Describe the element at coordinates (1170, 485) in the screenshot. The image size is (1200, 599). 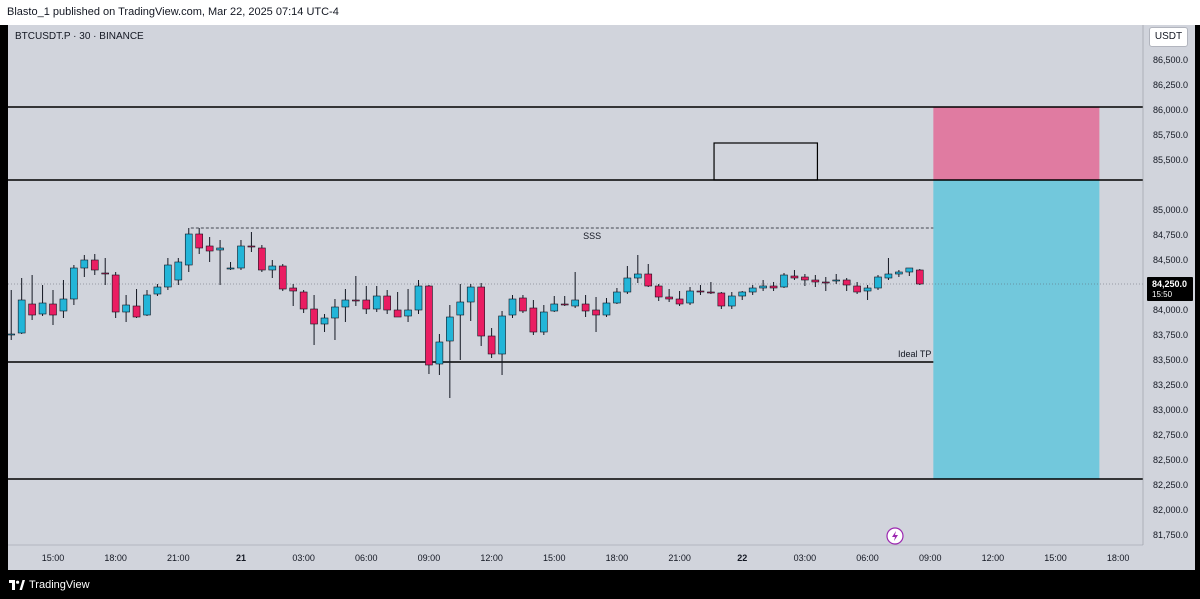
I see `price-tick-label: 82,250.0` at that location.